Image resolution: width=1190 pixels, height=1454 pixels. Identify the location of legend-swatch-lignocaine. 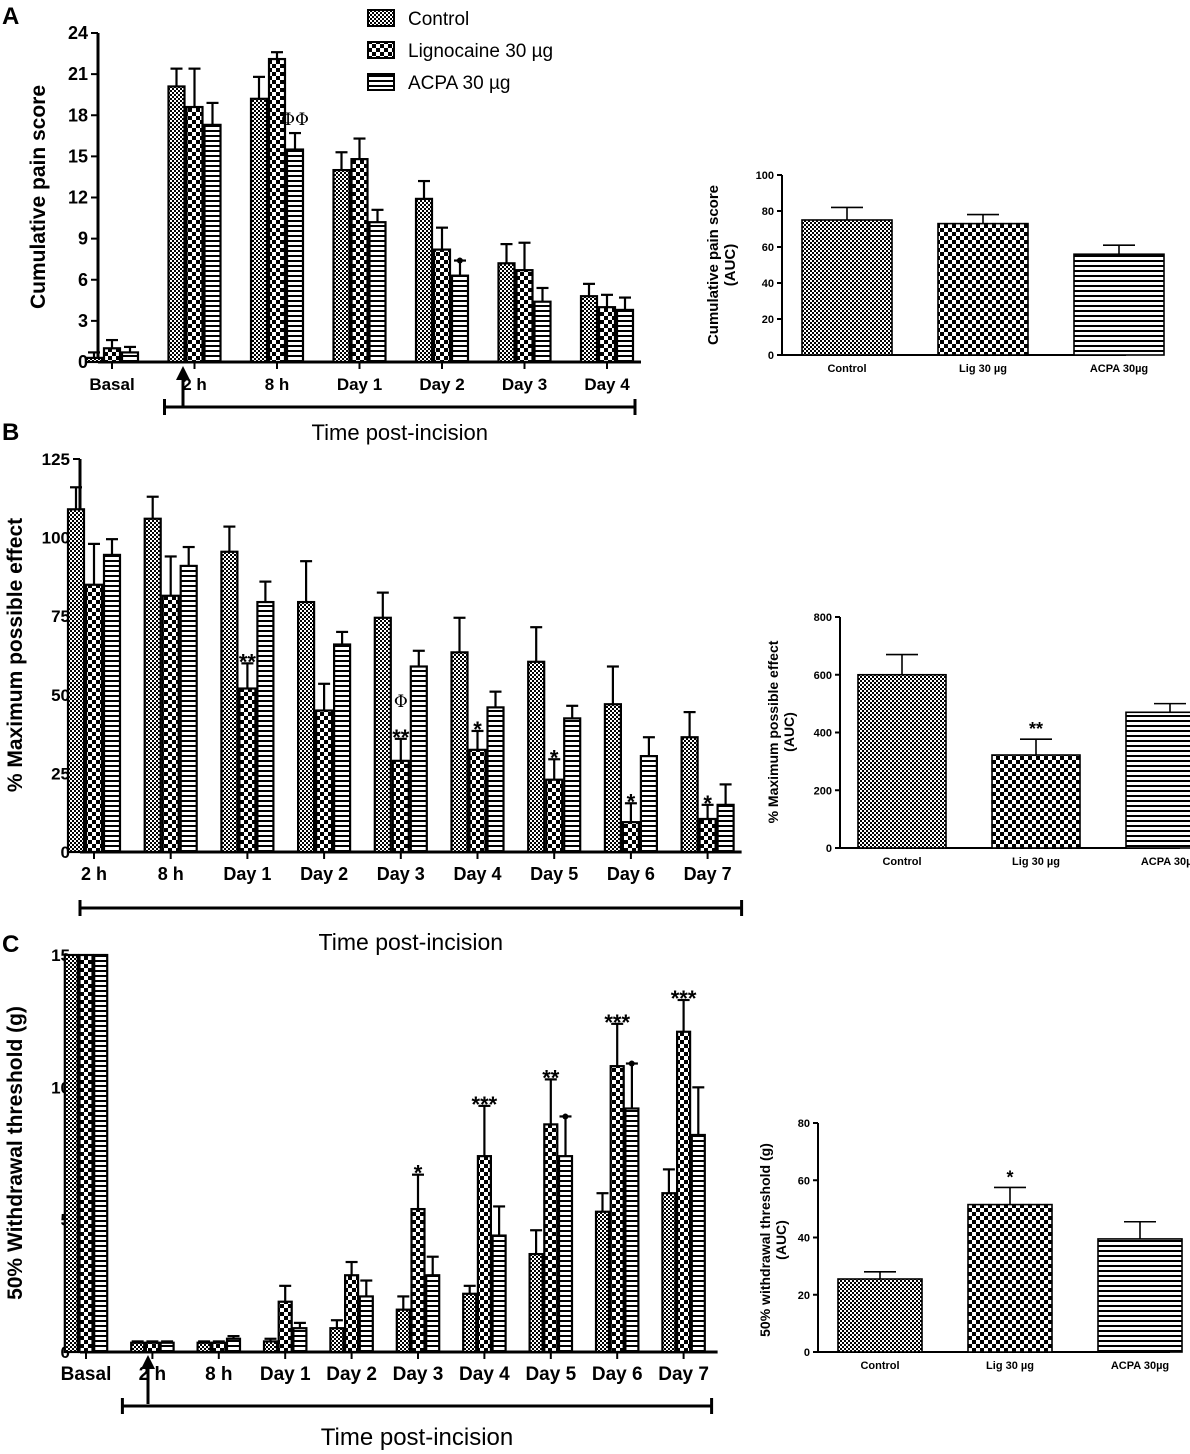
(381, 50).